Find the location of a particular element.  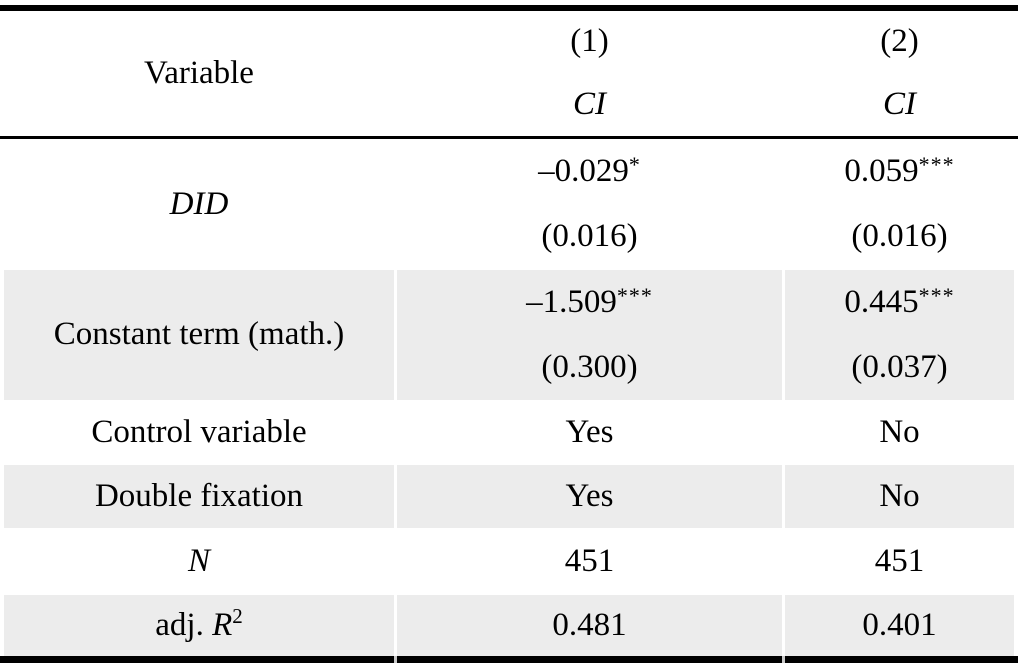

control-model-1-value: Yes is located at coordinates (589, 431).